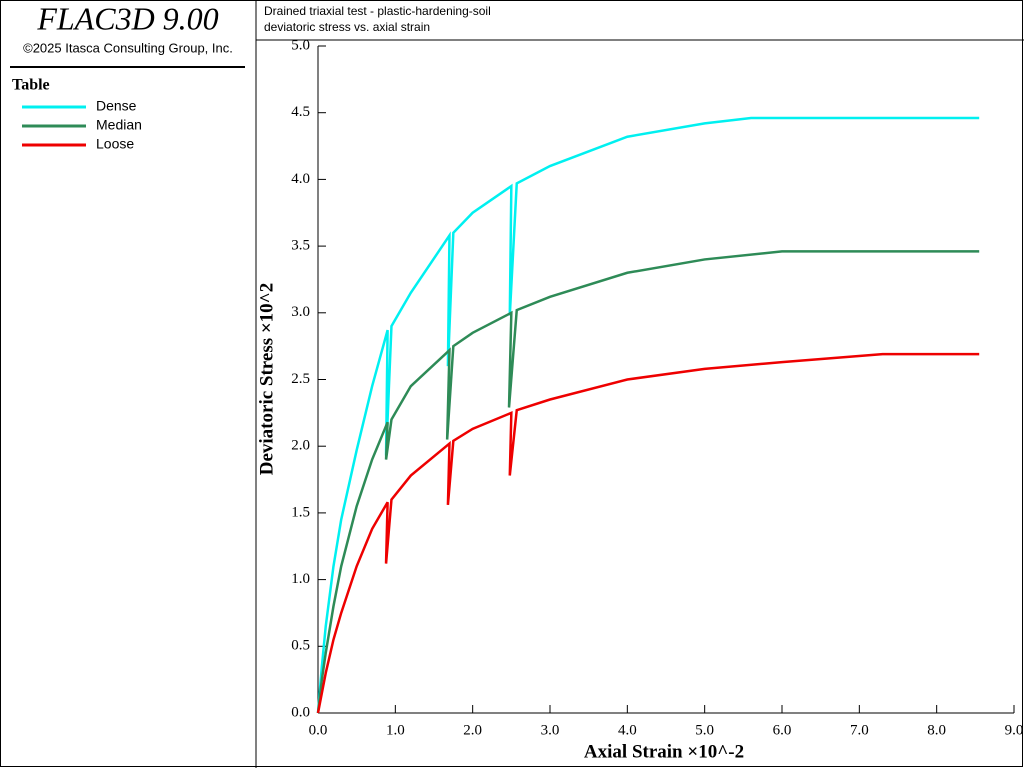  Describe the element at coordinates (128, 47) in the screenshot. I see `copyright: ©2025 Itasca Consulting Group, Inc.` at that location.